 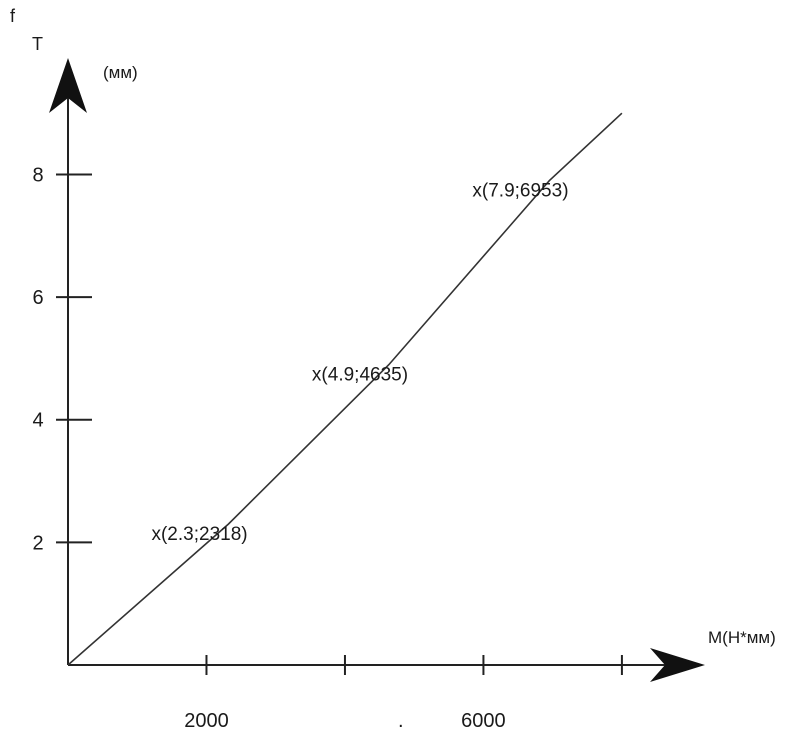 What do you see at coordinates (199, 534) in the screenshot?
I see `point-label: x(2.3;2318)` at bounding box center [199, 534].